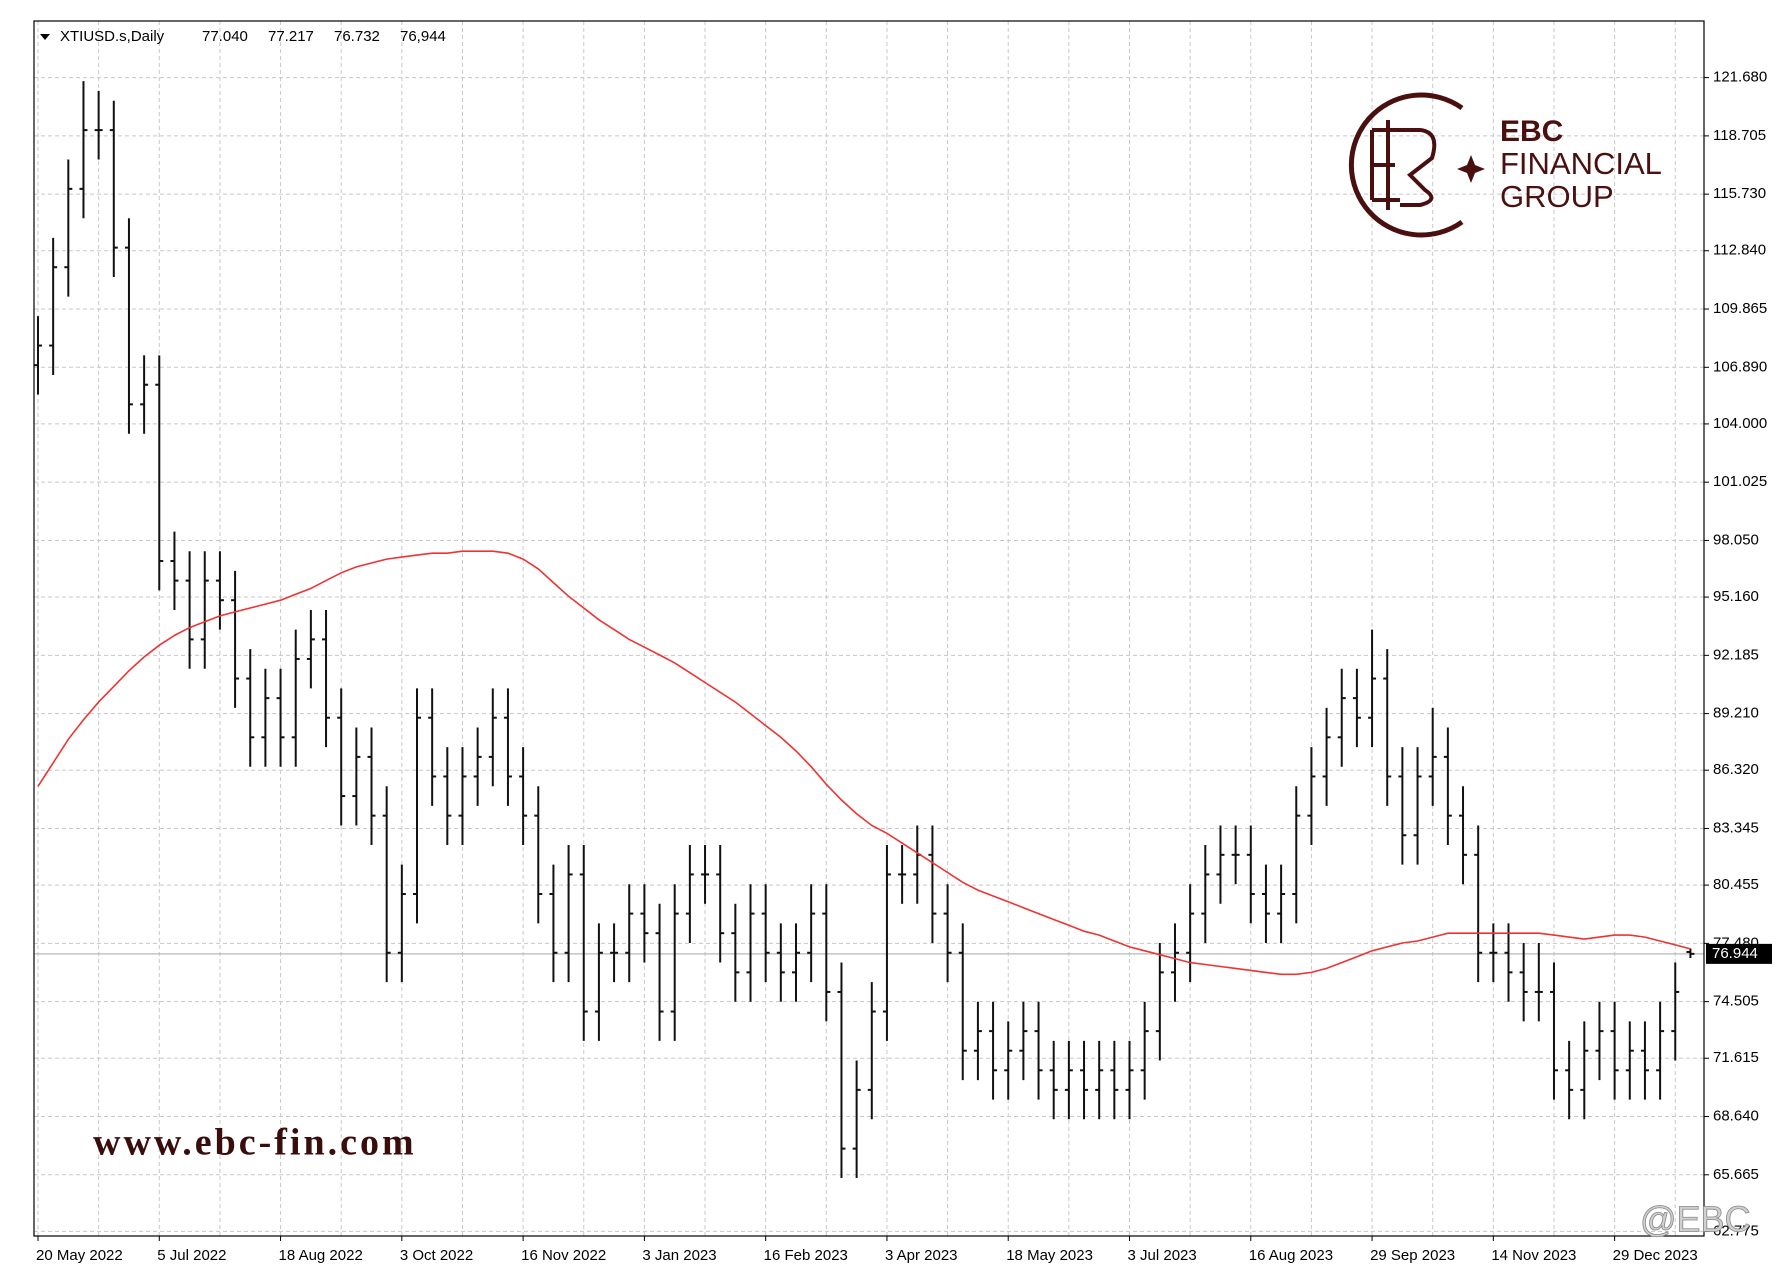  What do you see at coordinates (321, 1255) in the screenshot?
I see `x-tick-label: 18 Aug 2022` at bounding box center [321, 1255].